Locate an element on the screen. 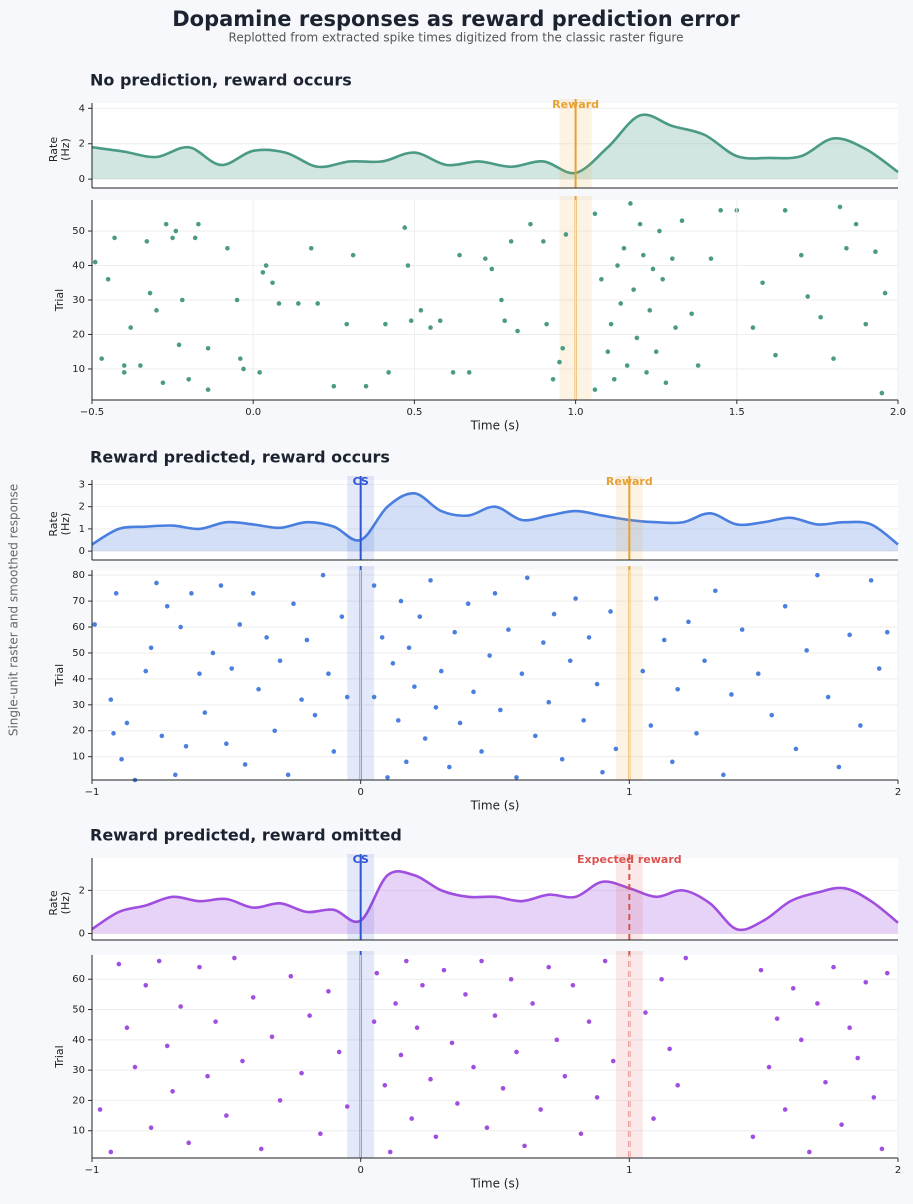  plot-area is located at coordinates (495, 1056).